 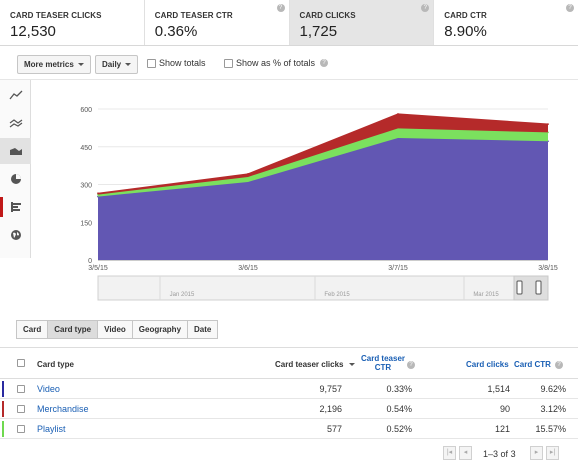 I want to click on stacked-area-icon, so click(x=15, y=151).